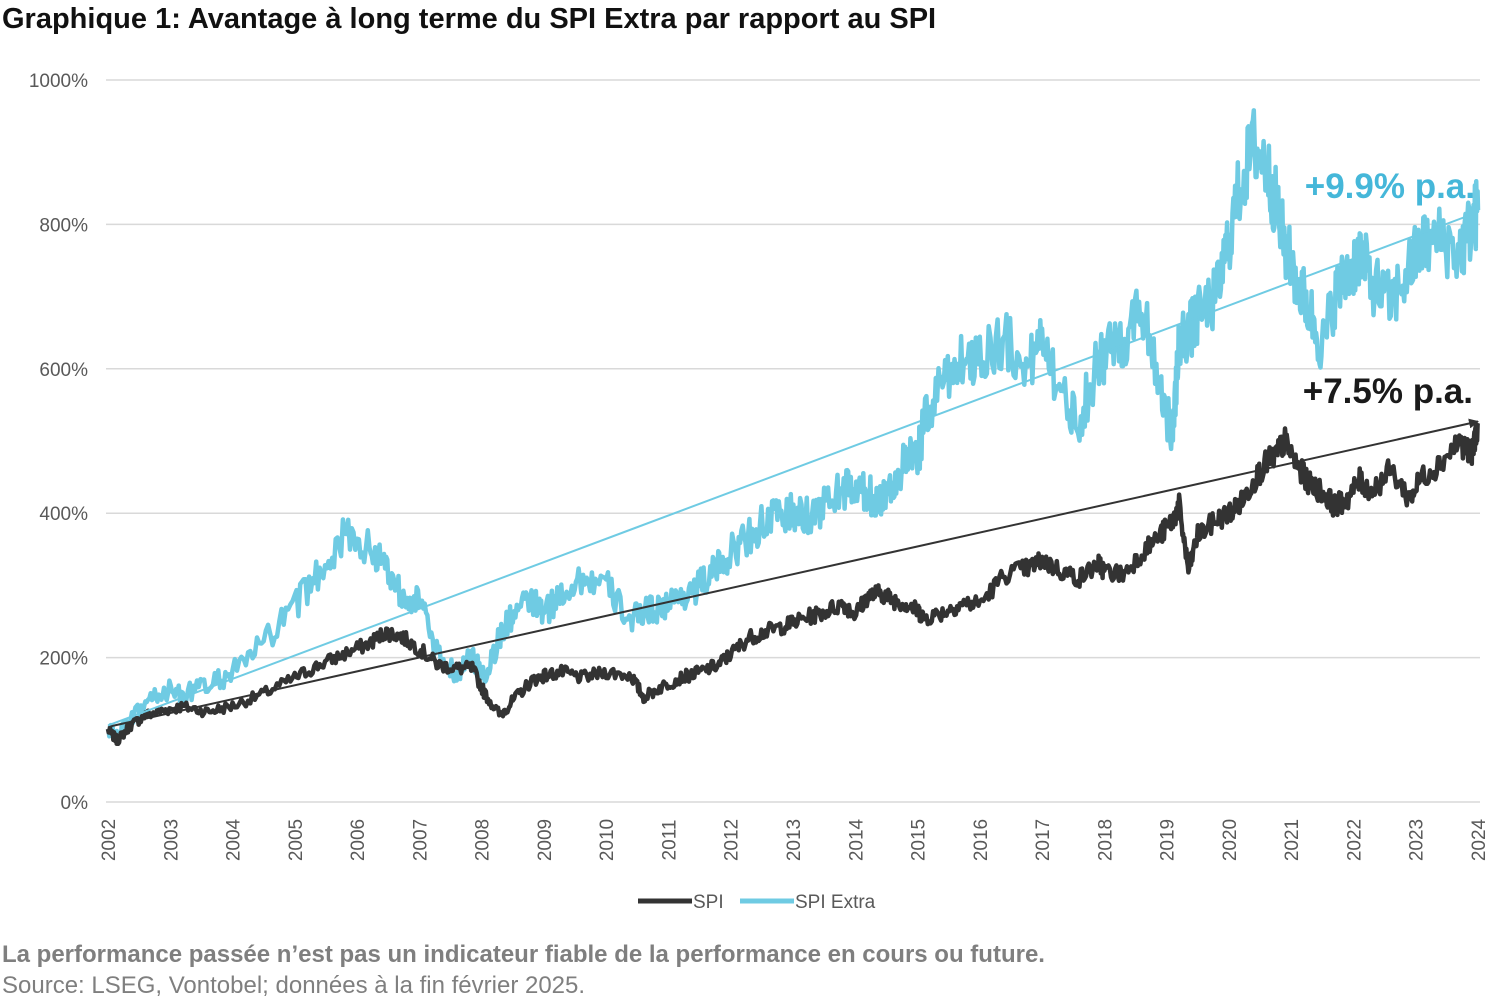  Describe the element at coordinates (1390, 186) in the screenshot. I see `spi-extra-growth-annotation: +9.9% p.a.` at that location.